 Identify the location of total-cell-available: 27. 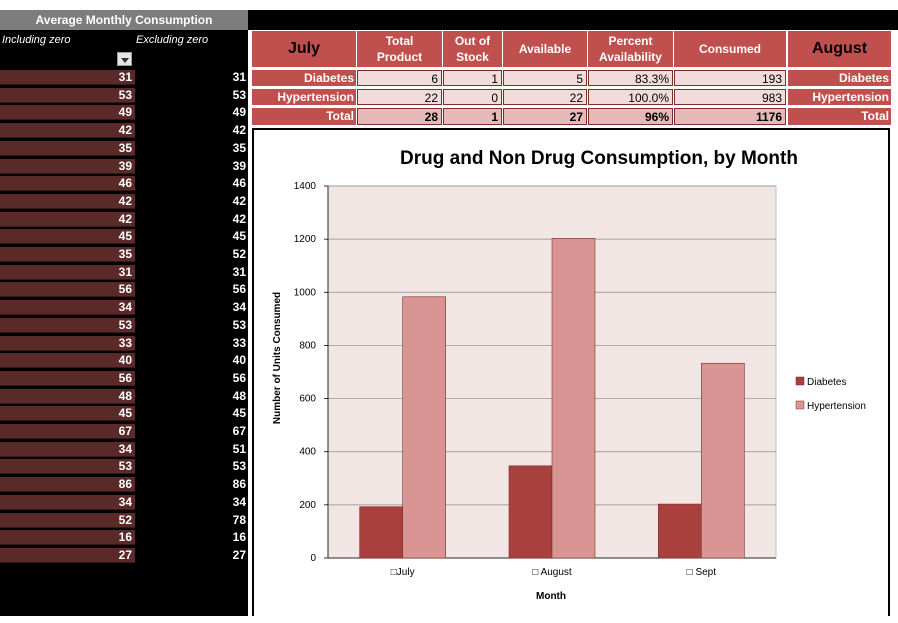
(545, 116).